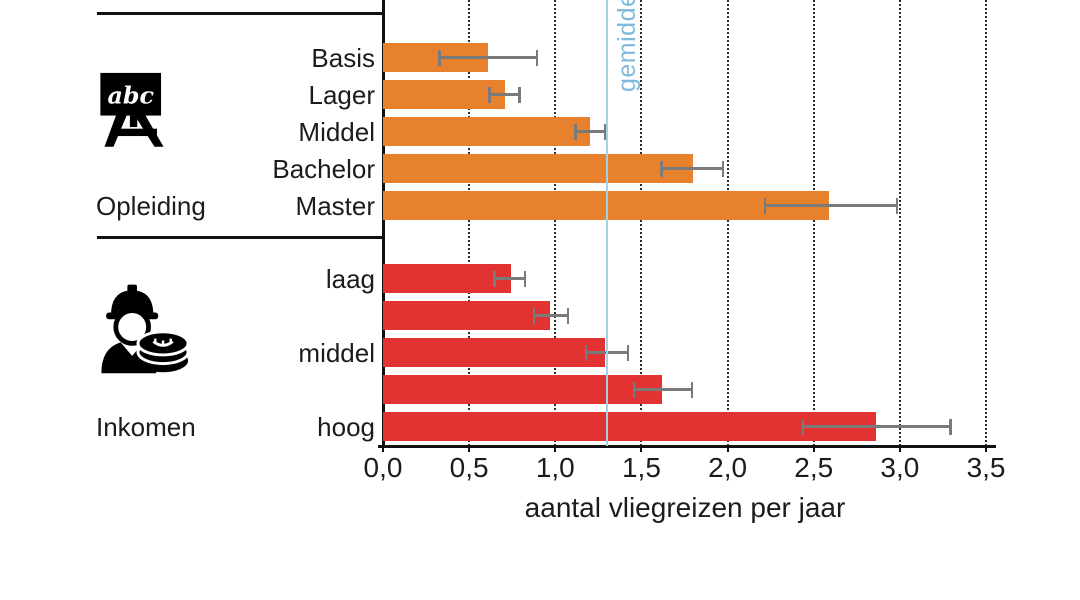  What do you see at coordinates (765, 205) in the screenshot?
I see `error-cap-low-master` at bounding box center [765, 205].